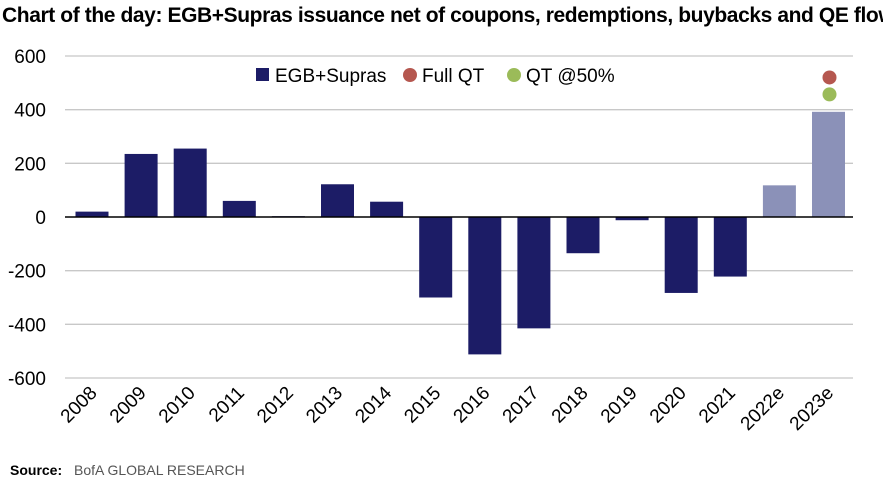 This screenshot has width=883, height=488. What do you see at coordinates (30, 57) in the screenshot?
I see `y-tick-label: 600` at bounding box center [30, 57].